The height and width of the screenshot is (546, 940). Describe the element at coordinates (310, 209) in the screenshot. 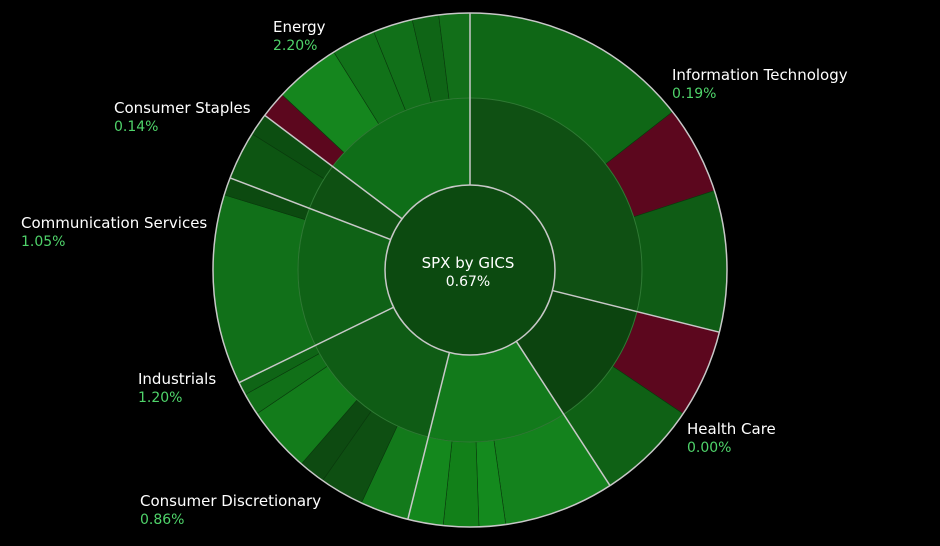

I see `sector-divider-consumer-staples` at that location.